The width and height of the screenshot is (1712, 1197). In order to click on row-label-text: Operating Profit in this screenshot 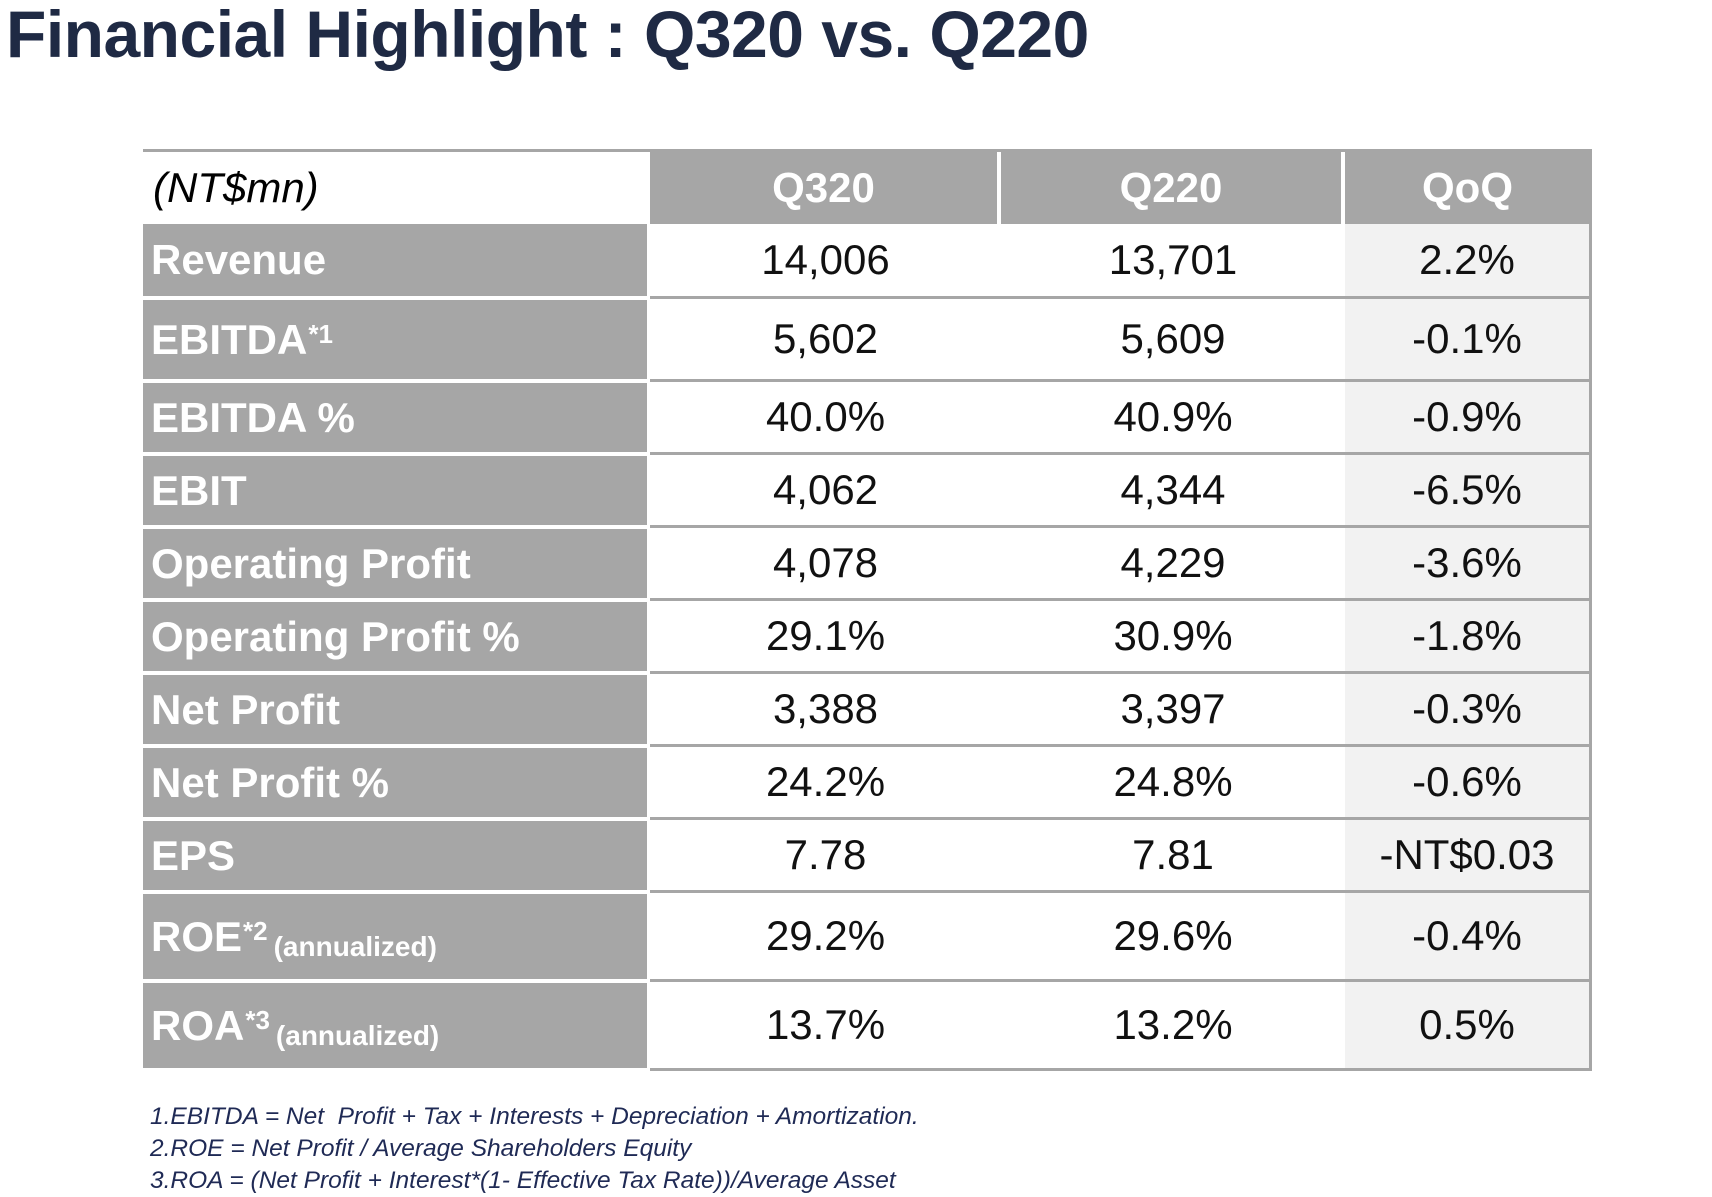, I will do `click(311, 563)`.